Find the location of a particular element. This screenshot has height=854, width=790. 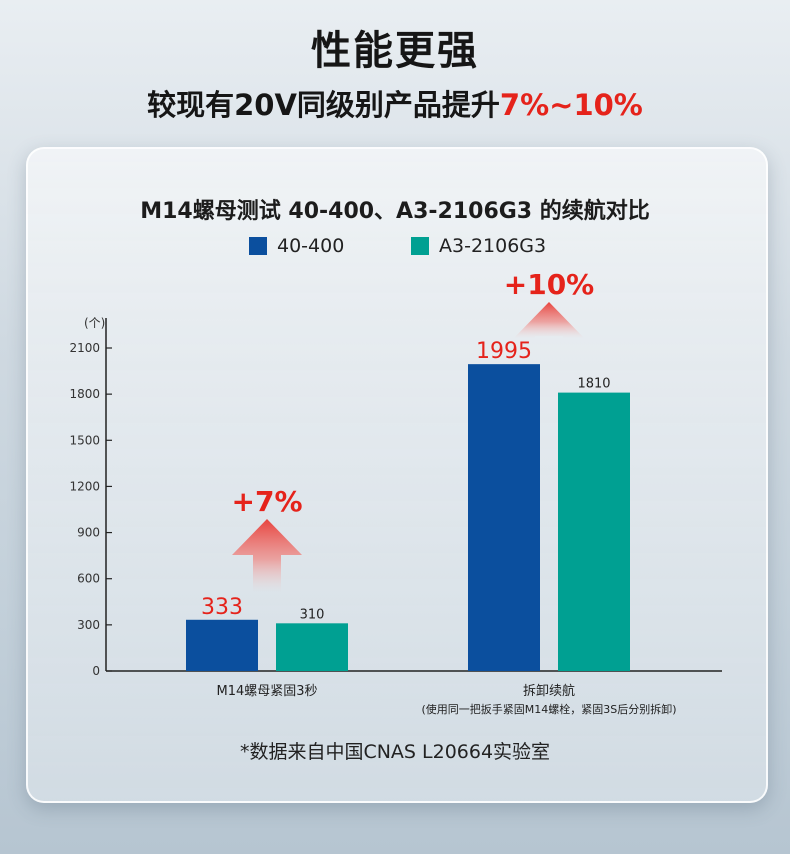

legend-label-a3-2106g3: A3-2106G3 is located at coordinates (493, 246).